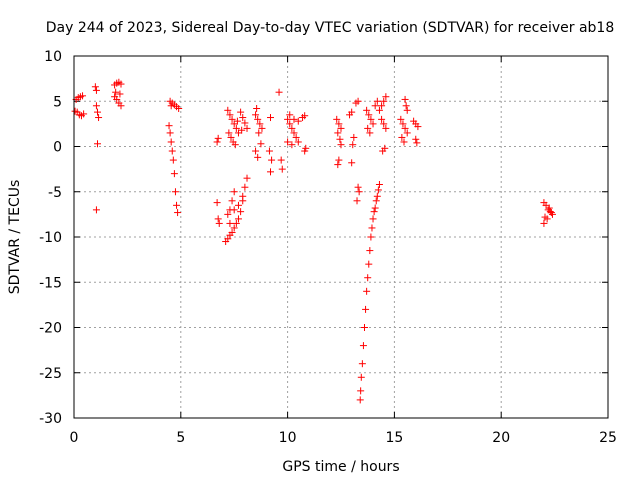  I want to click on x-tick-label: 15, so click(394, 438).